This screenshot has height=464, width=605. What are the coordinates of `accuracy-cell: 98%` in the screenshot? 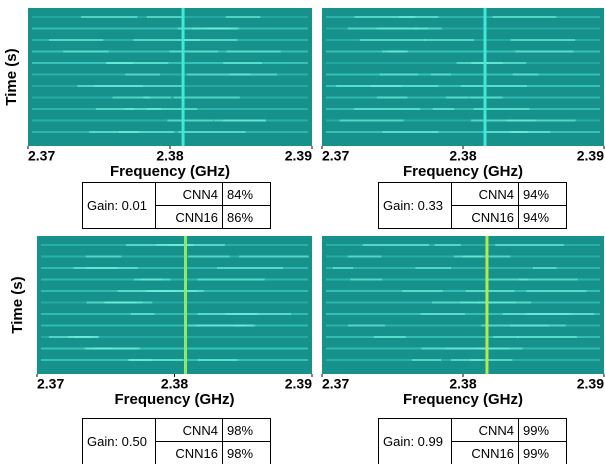 It's located at (246, 452).